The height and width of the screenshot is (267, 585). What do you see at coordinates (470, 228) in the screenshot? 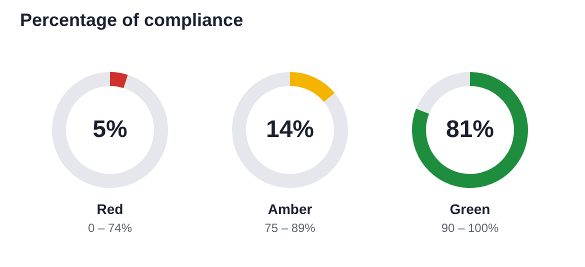
I see `text: 90 – 100%` at bounding box center [470, 228].